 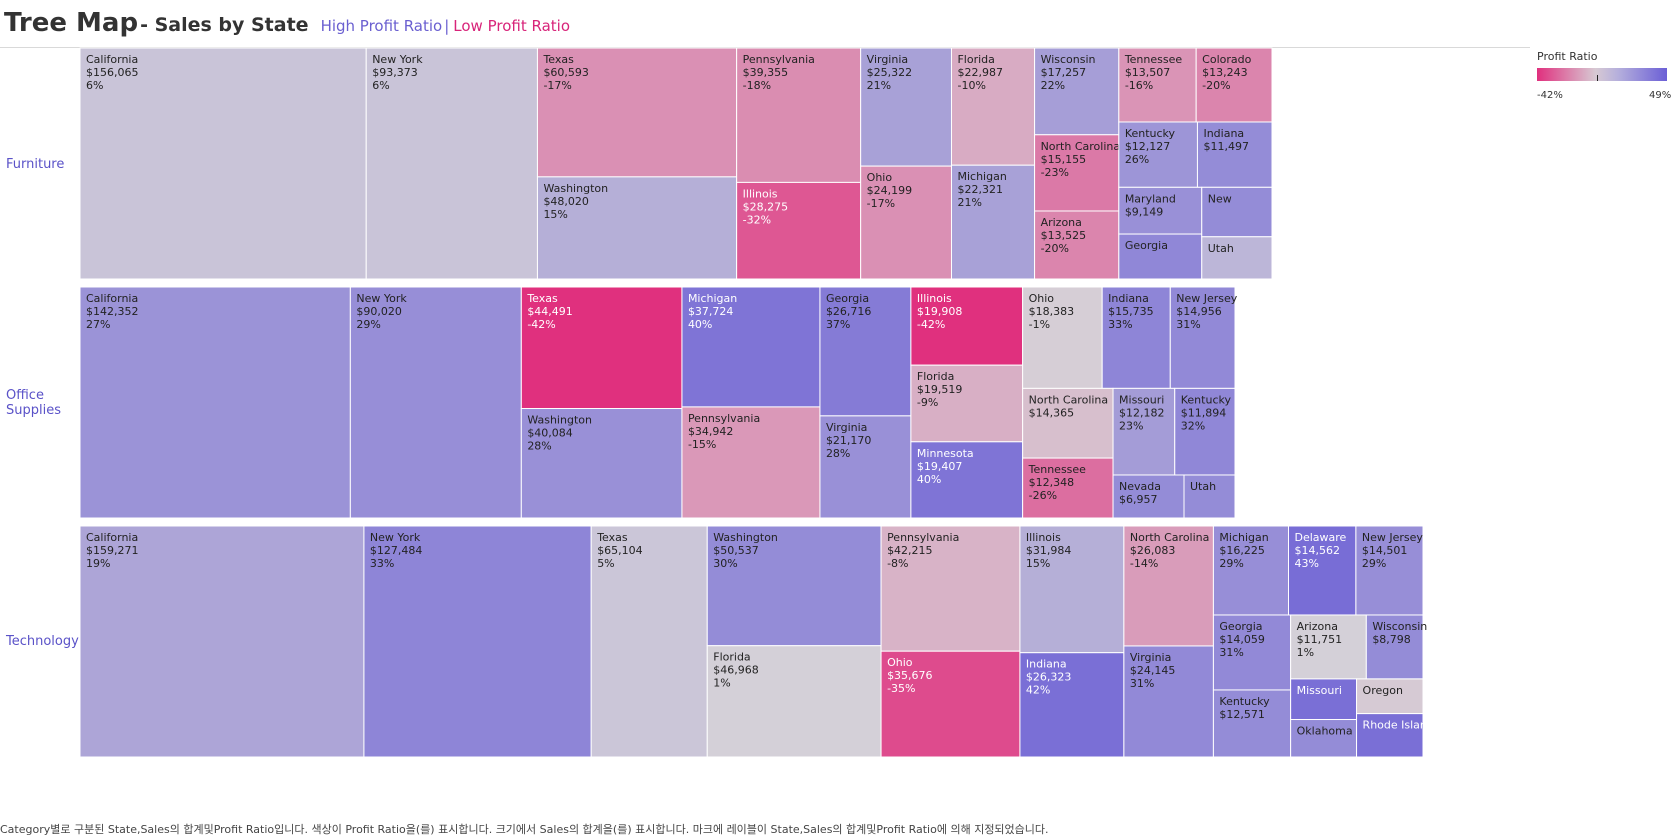 I want to click on treemap-cell-furniture-georgia: Georgia, so click(x=1160, y=256).